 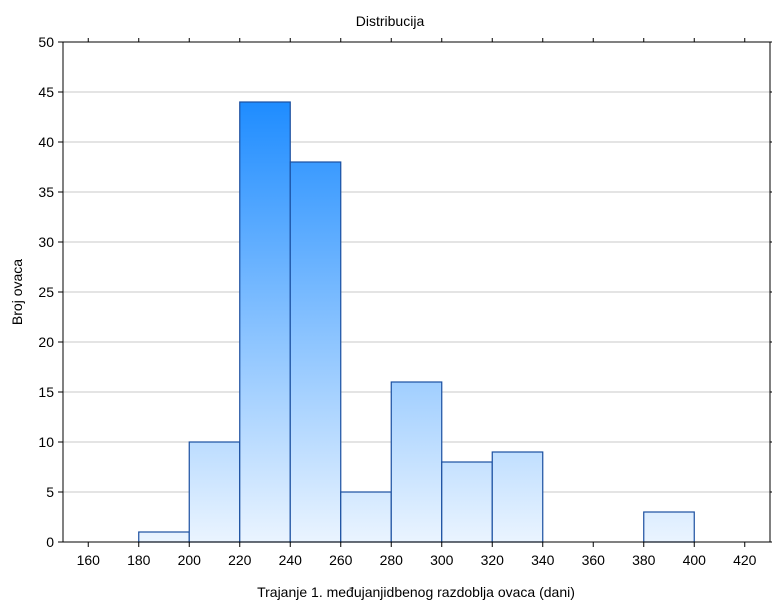 I want to click on y-tick-label: 50, so click(x=46, y=42).